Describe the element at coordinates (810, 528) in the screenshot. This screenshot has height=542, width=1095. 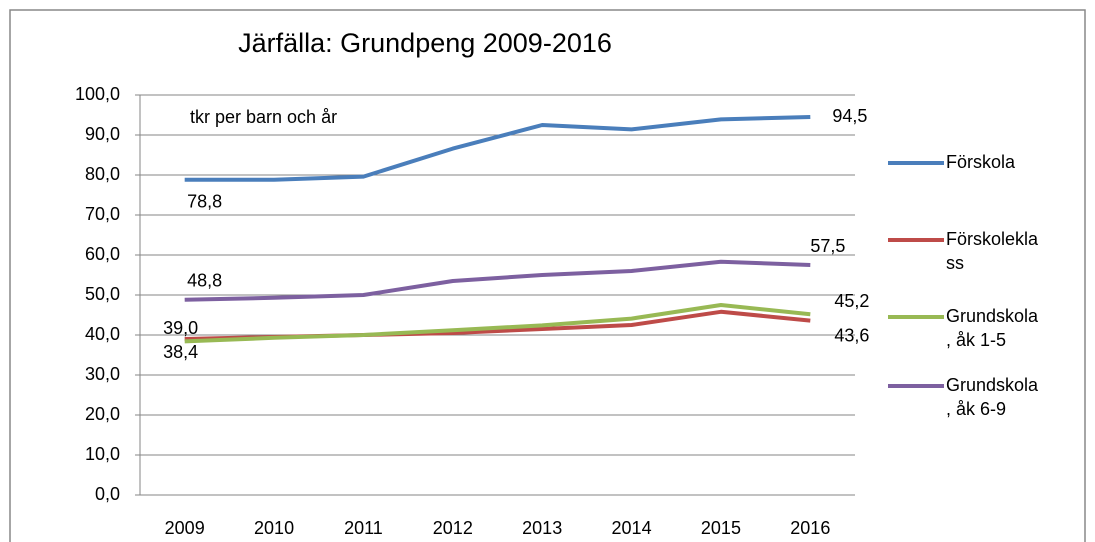
I see `x-tick-label: 2016` at that location.